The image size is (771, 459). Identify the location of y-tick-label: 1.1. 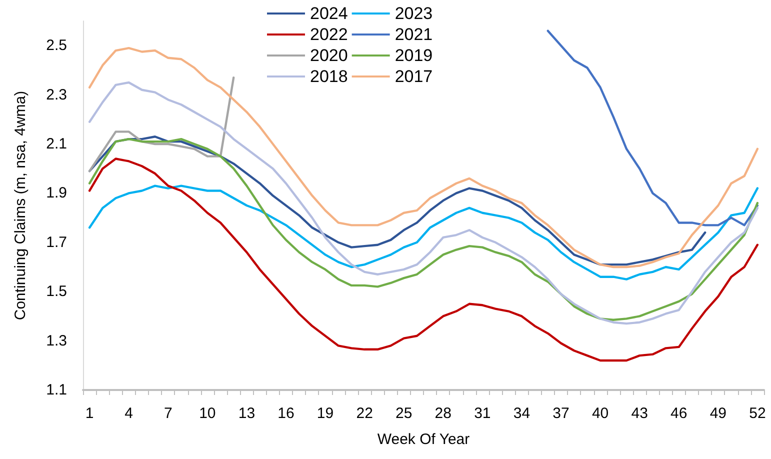
(56, 390).